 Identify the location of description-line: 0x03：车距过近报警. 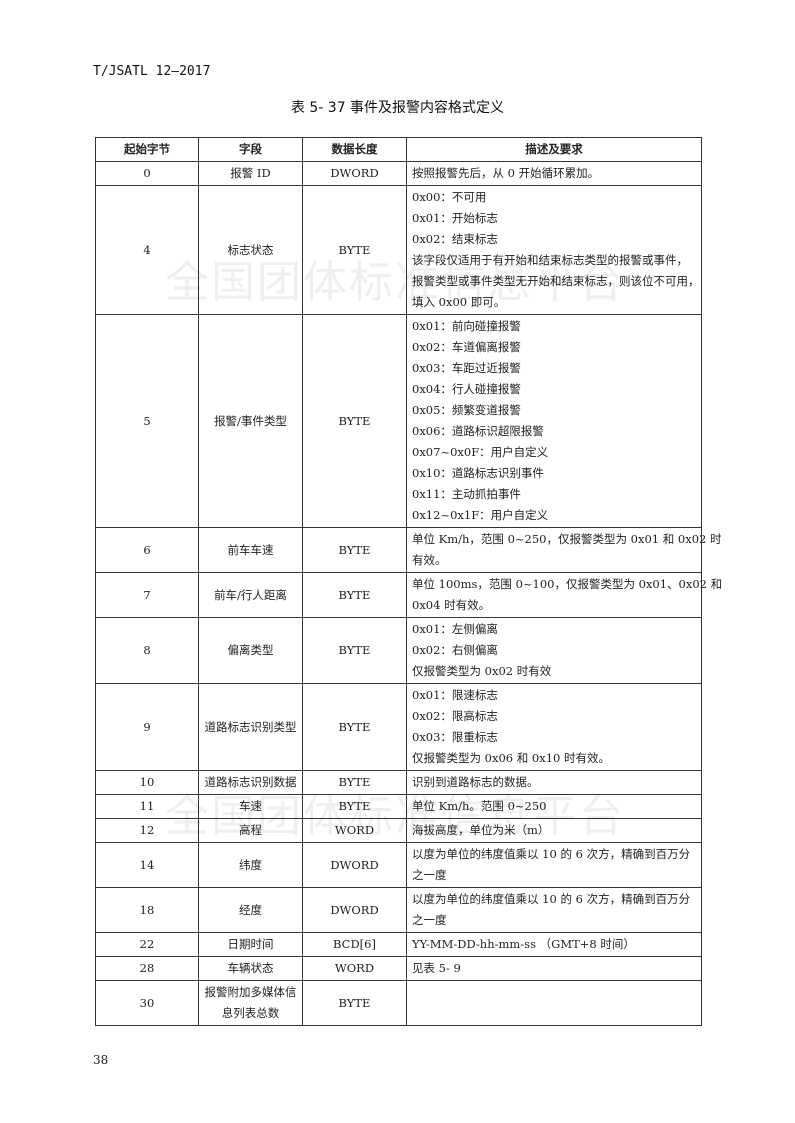
(466, 368).